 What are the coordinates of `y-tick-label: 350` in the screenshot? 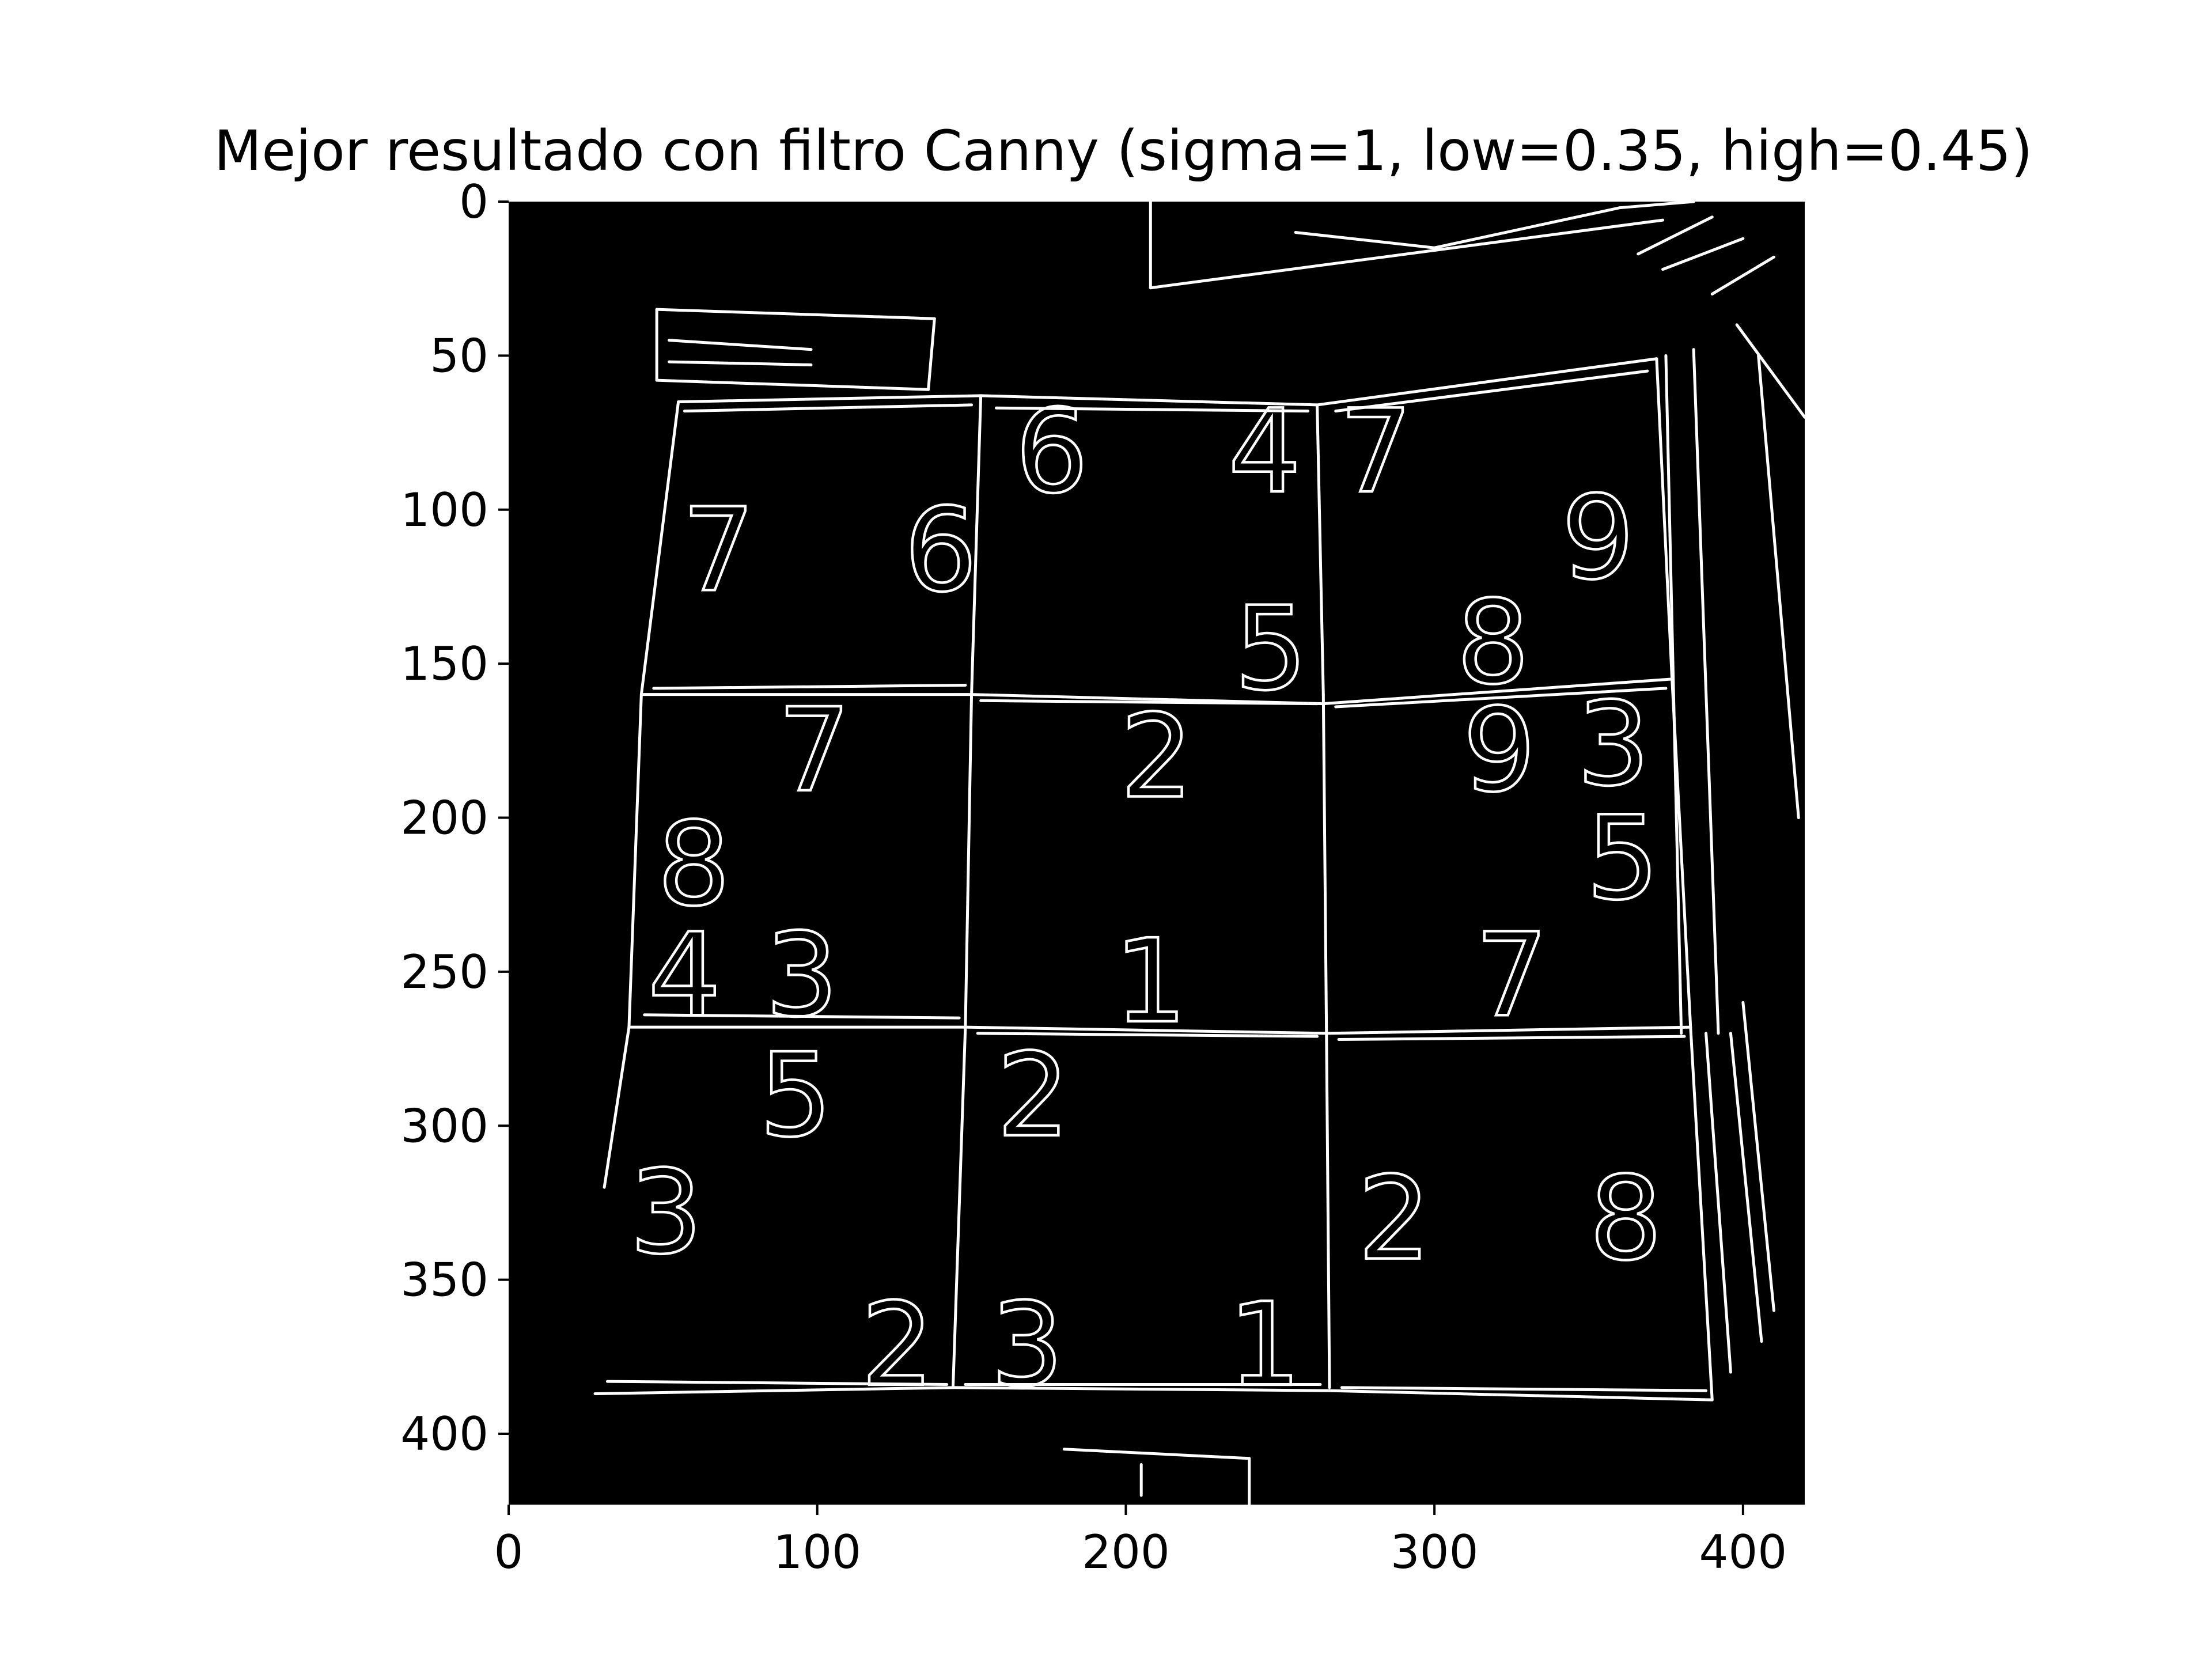 It's located at (444, 1280).